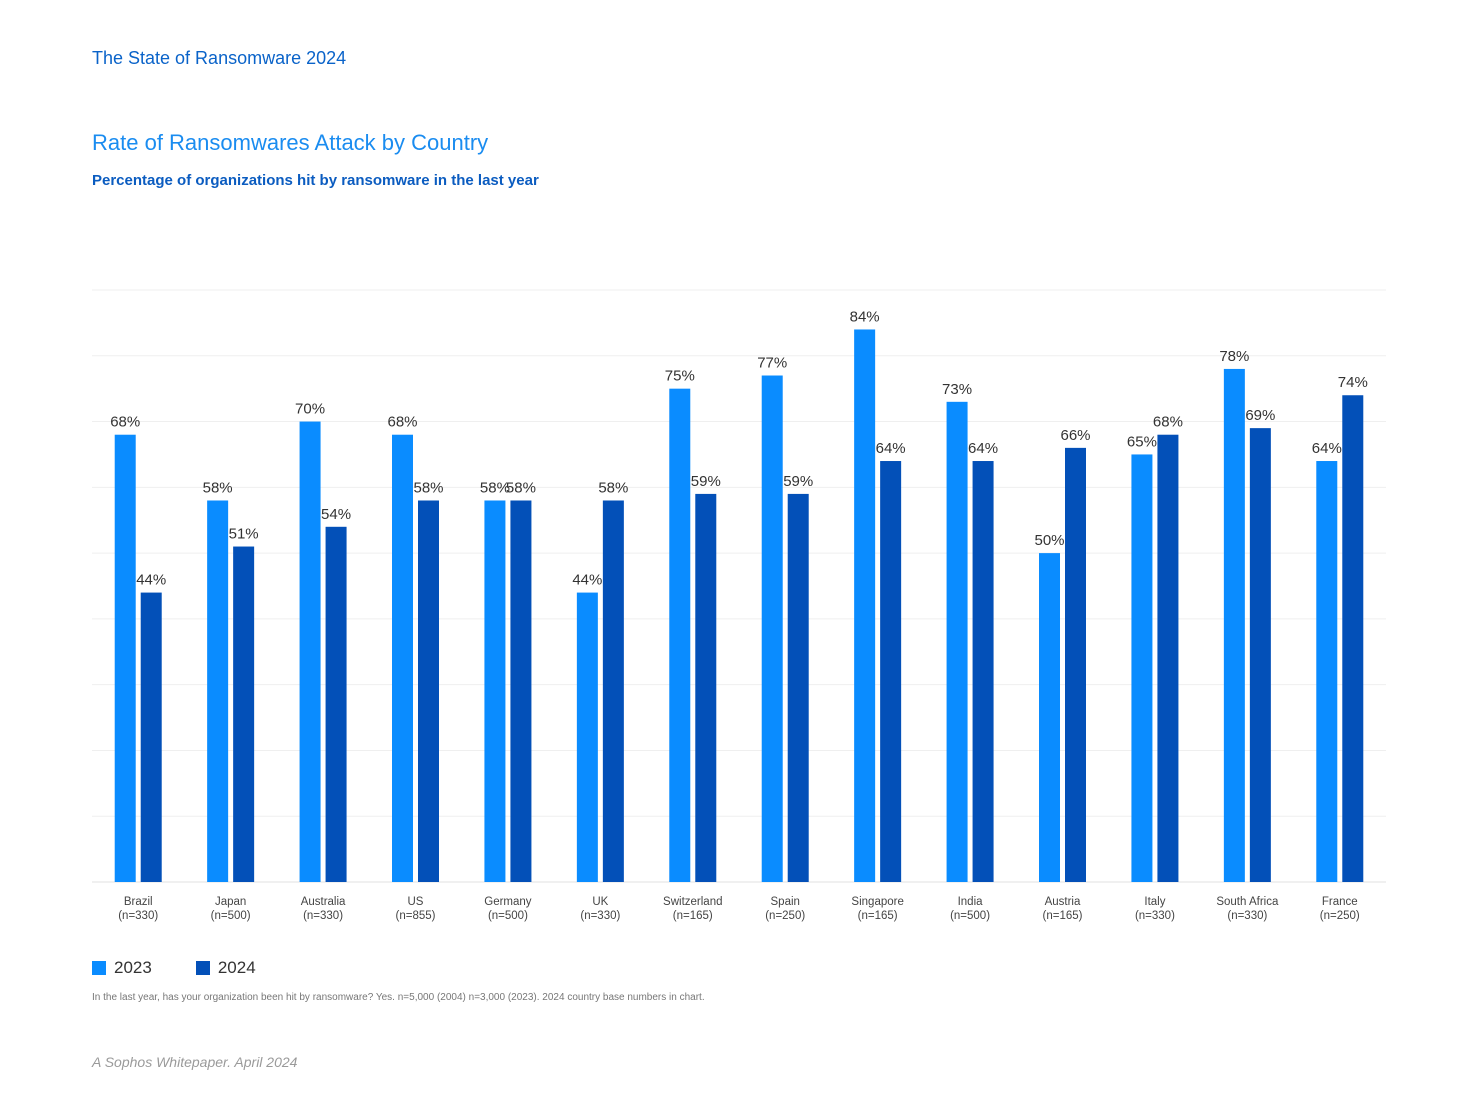 The width and height of the screenshot is (1478, 1109). What do you see at coordinates (1260, 415) in the screenshot?
I see `data-label: 69%` at bounding box center [1260, 415].